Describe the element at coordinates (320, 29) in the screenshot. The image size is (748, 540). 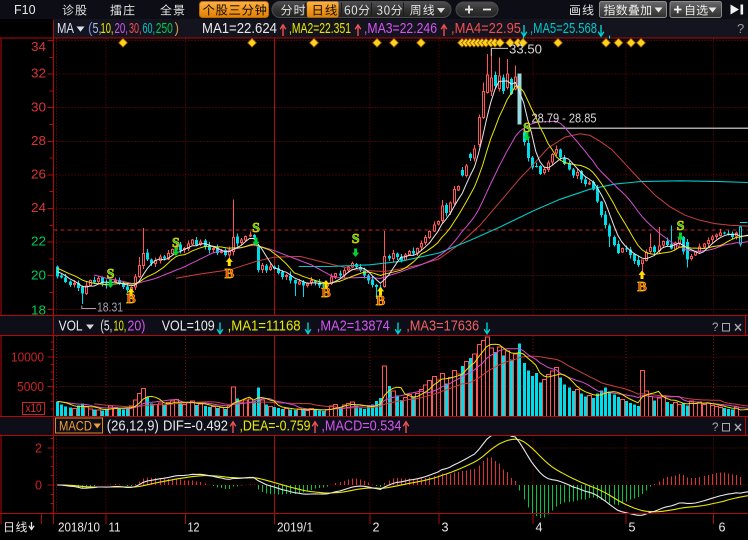
I see `svg-text: ,MA2=22.351` at that location.